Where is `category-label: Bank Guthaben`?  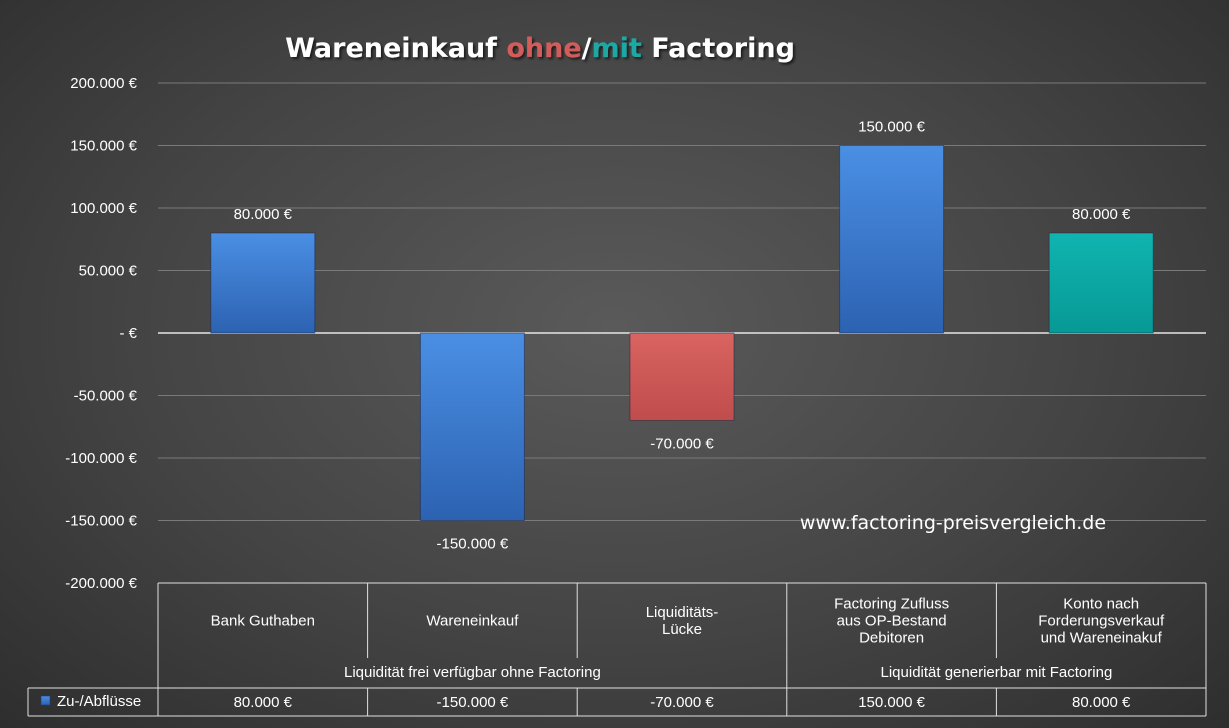
category-label: Bank Guthaben is located at coordinates (263, 621).